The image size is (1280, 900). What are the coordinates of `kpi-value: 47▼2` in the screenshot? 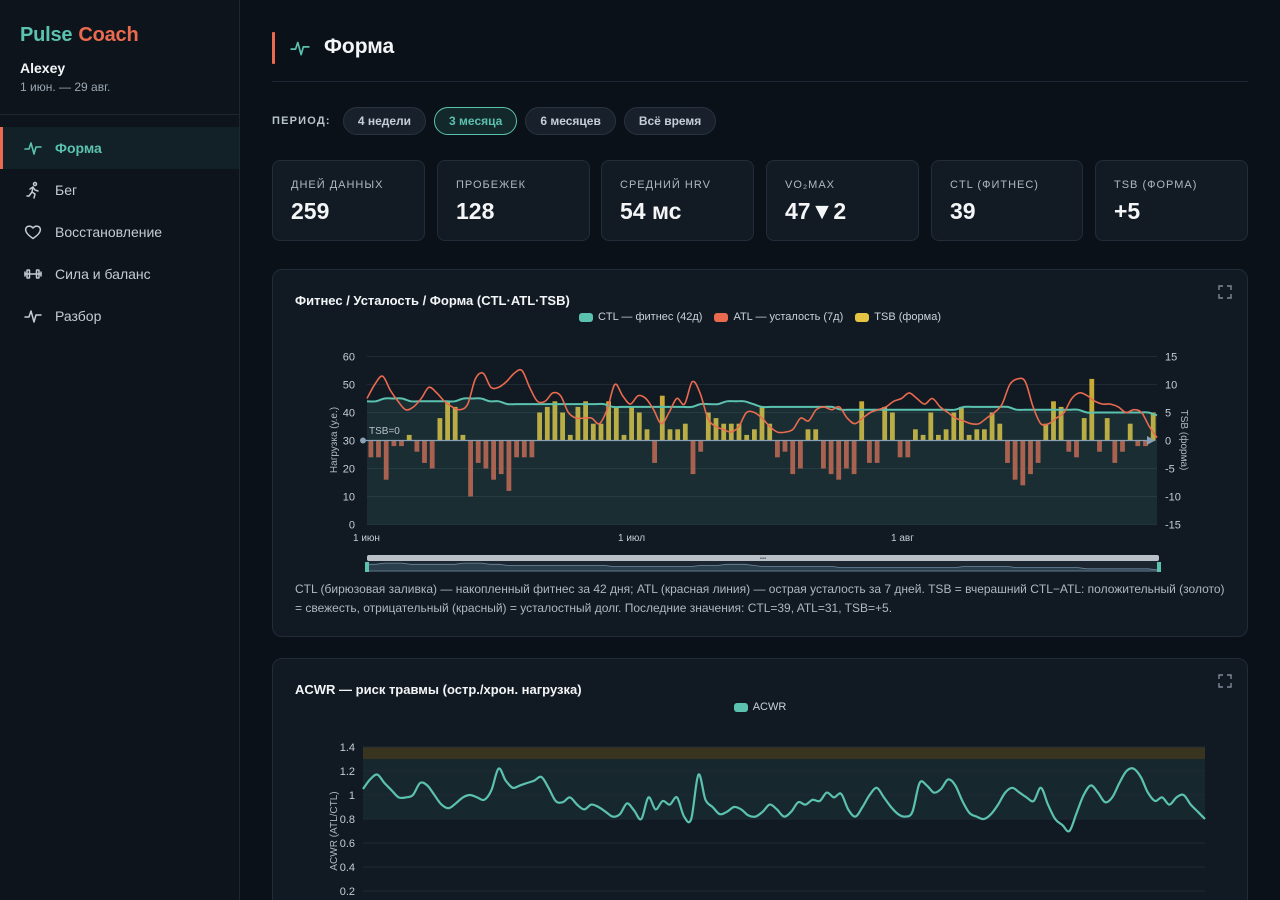 It's located at (816, 211).